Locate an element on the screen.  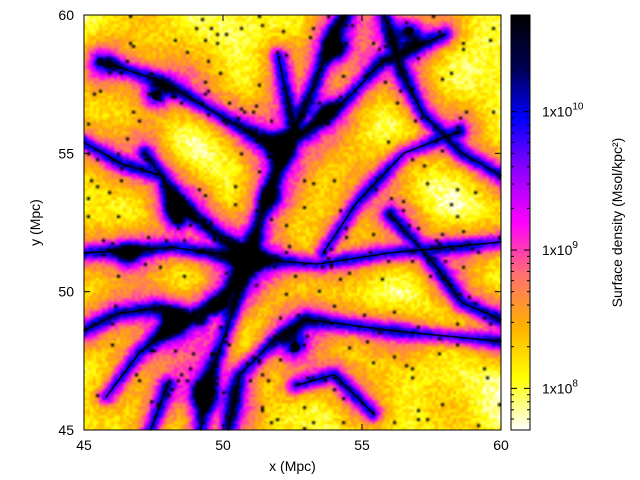
y-tick-label: 45 is located at coordinates (66, 430).